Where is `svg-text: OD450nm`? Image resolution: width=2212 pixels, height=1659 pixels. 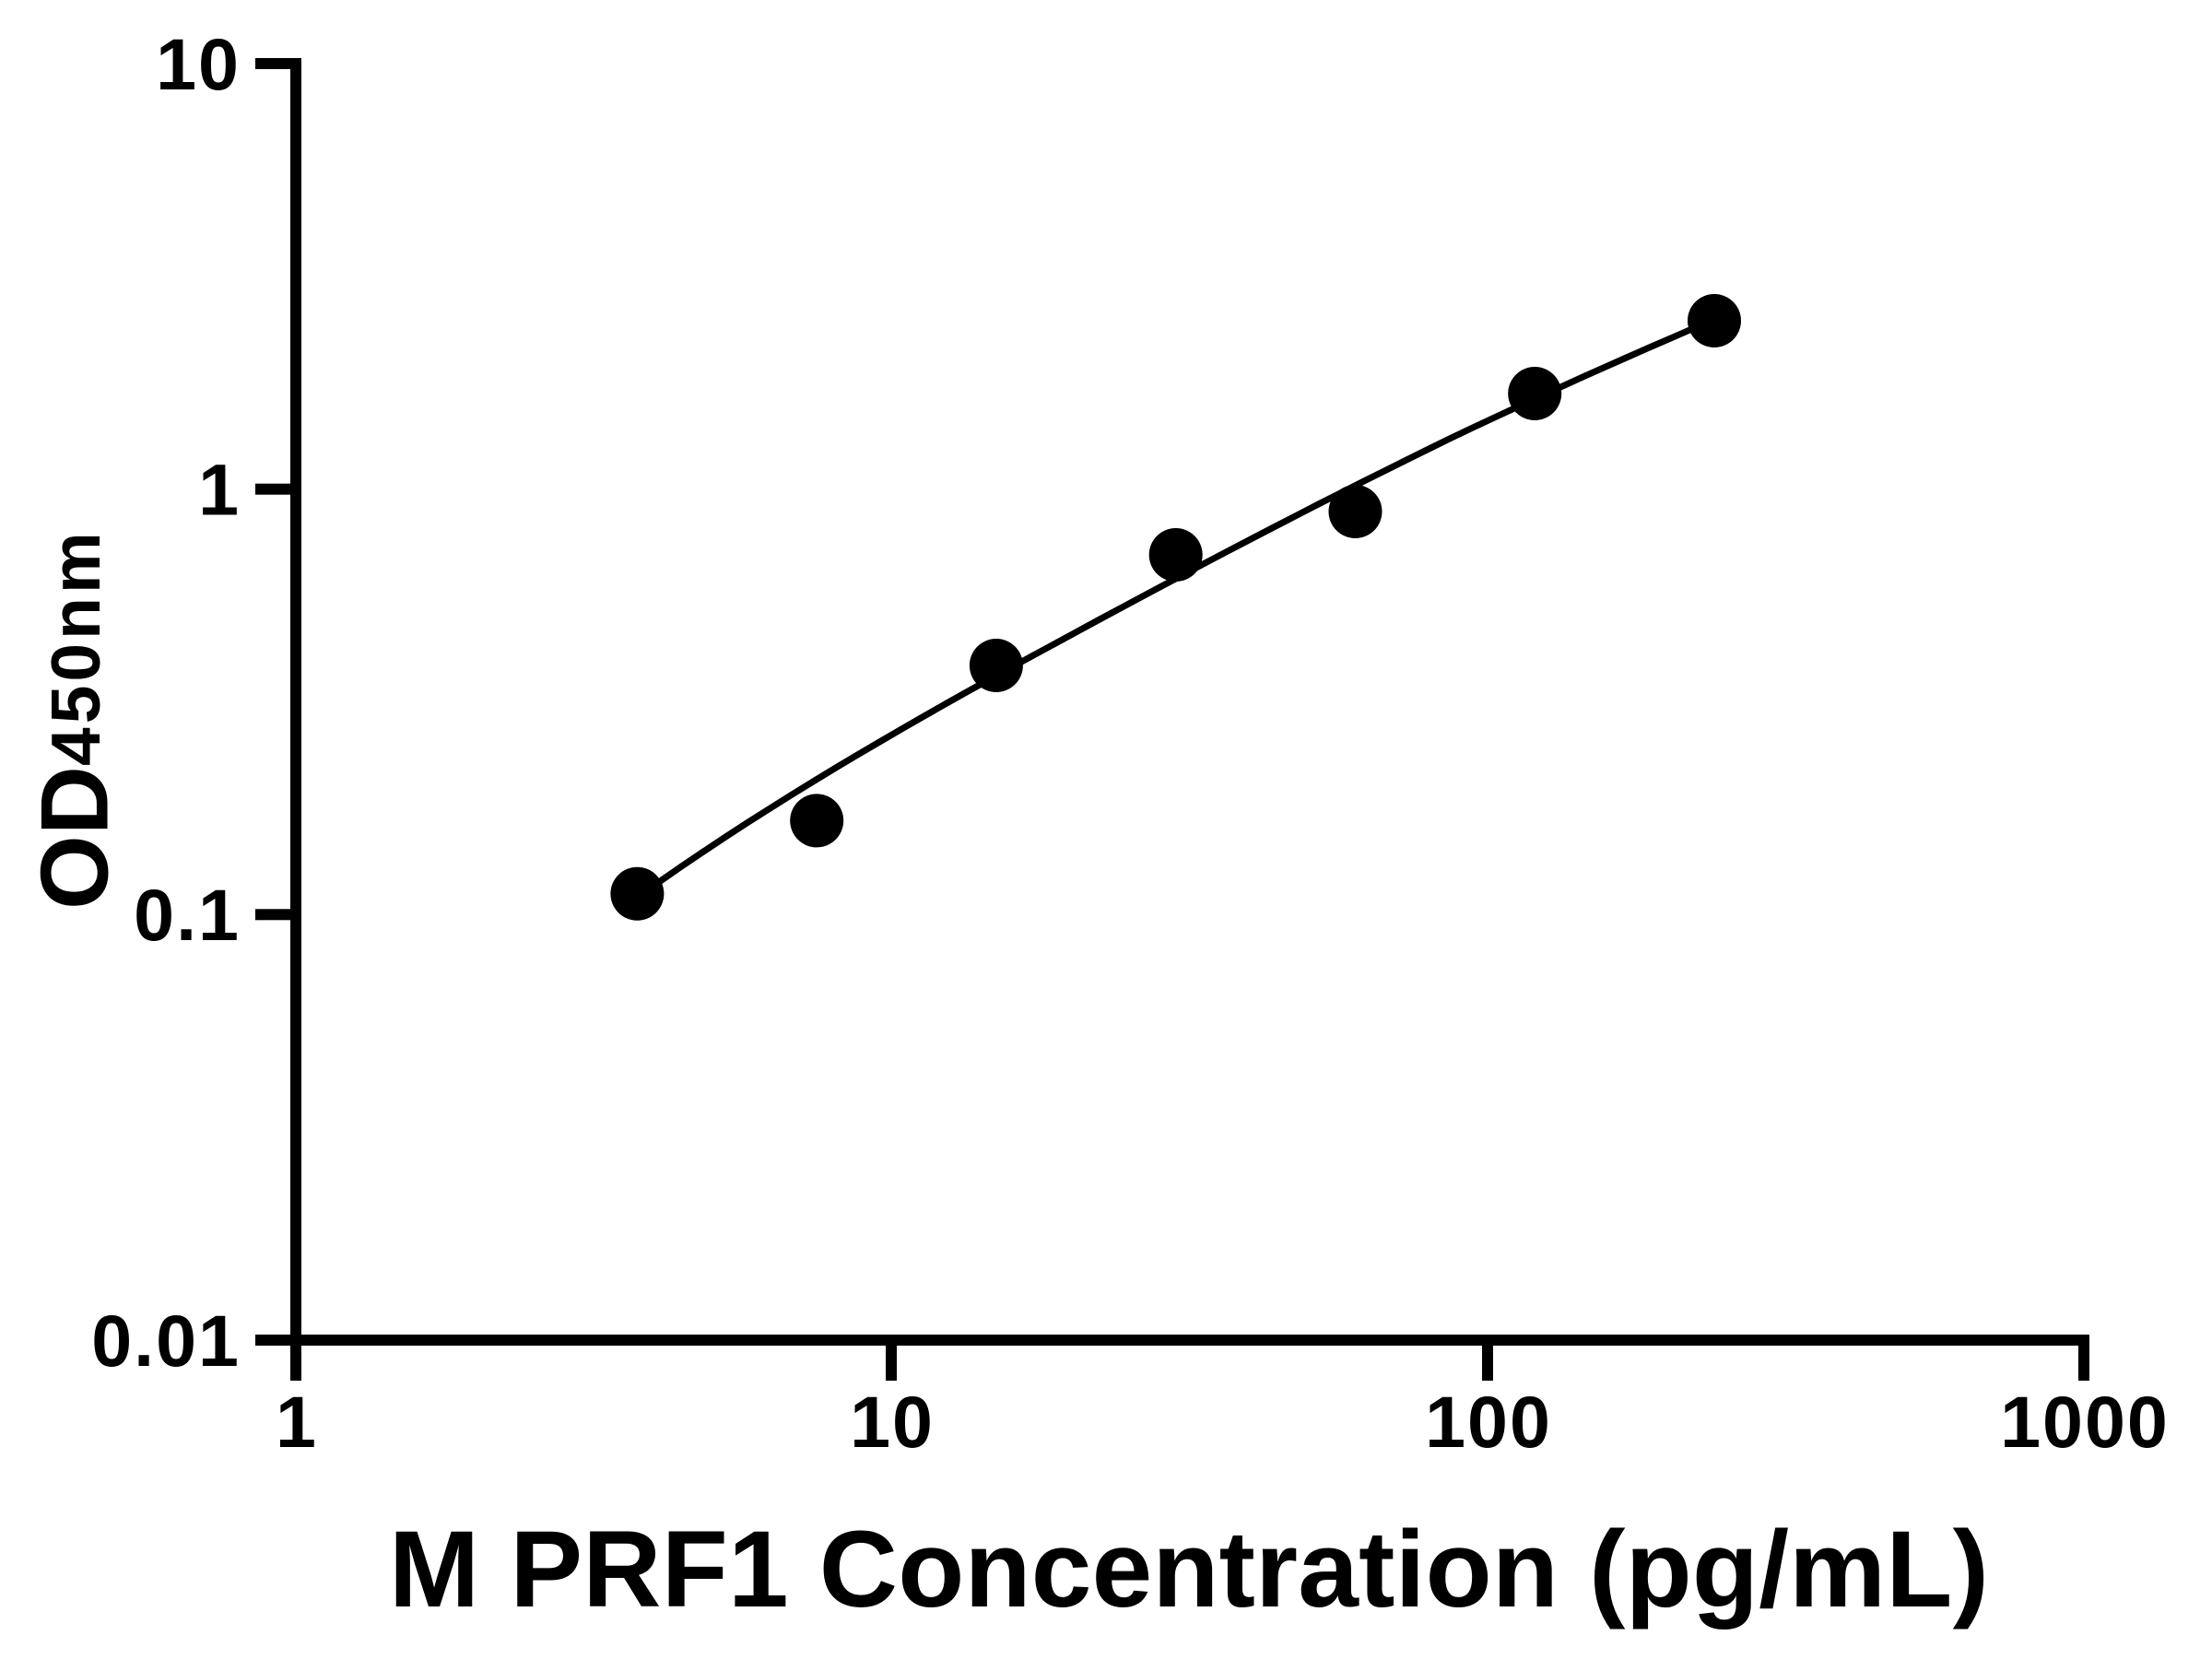
svg-text: OD450nm is located at coordinates (75, 719).